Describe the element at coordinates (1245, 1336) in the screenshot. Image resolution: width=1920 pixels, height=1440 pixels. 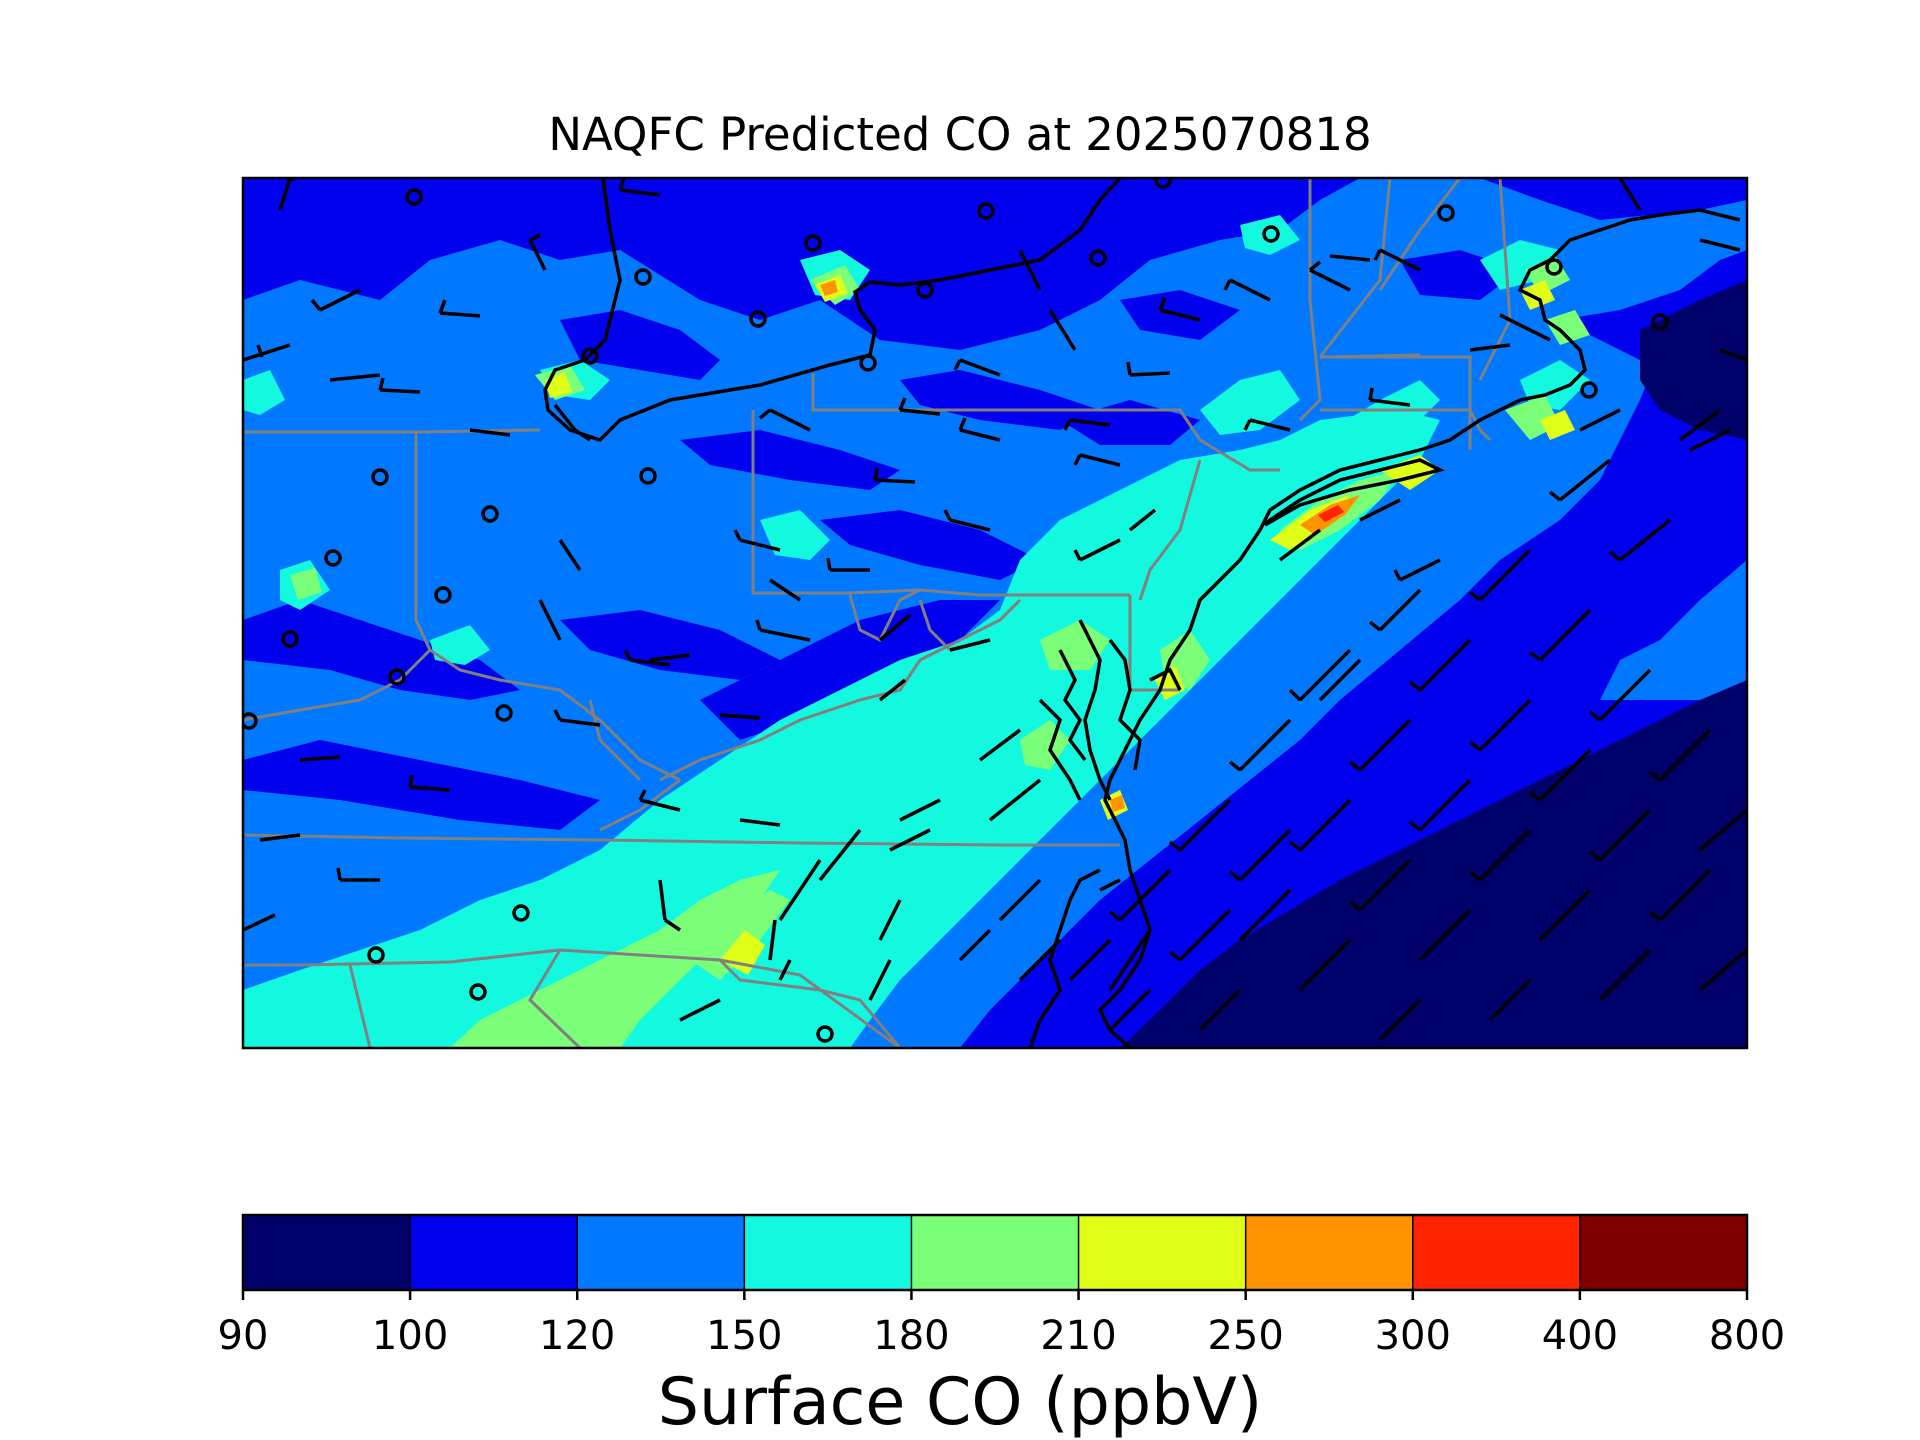
I see `colorbar-tick-label: 250` at that location.